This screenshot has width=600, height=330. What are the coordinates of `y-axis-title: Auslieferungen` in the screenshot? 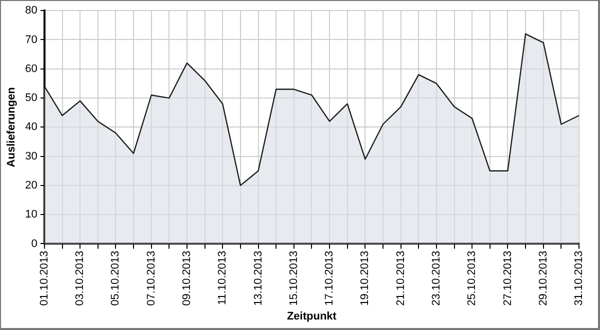 It's located at (12, 127).